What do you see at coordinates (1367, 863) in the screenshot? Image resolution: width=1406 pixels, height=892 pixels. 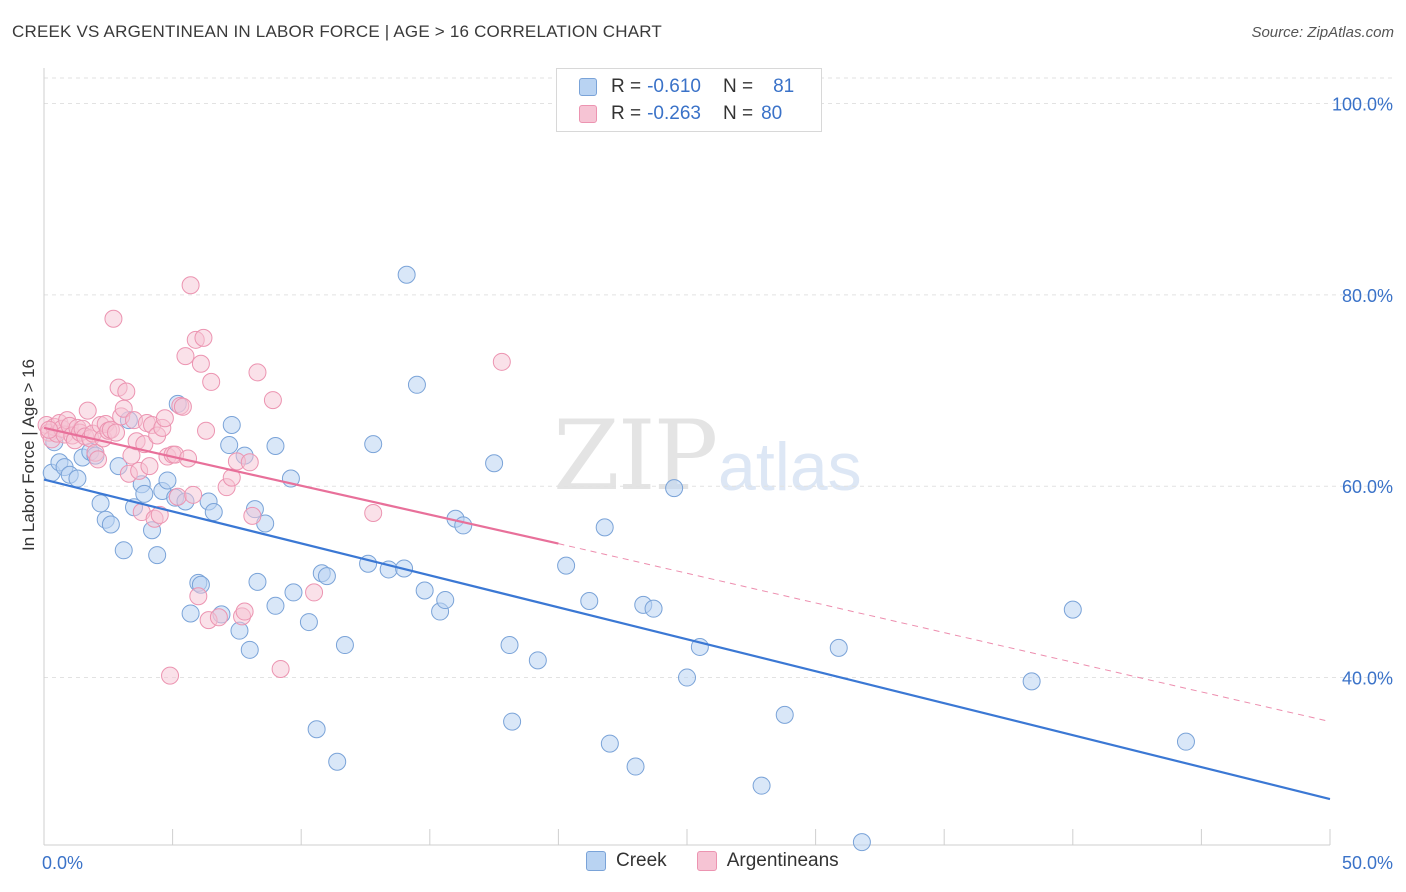 I see `x-tick-label: 50.0%` at bounding box center [1367, 863].